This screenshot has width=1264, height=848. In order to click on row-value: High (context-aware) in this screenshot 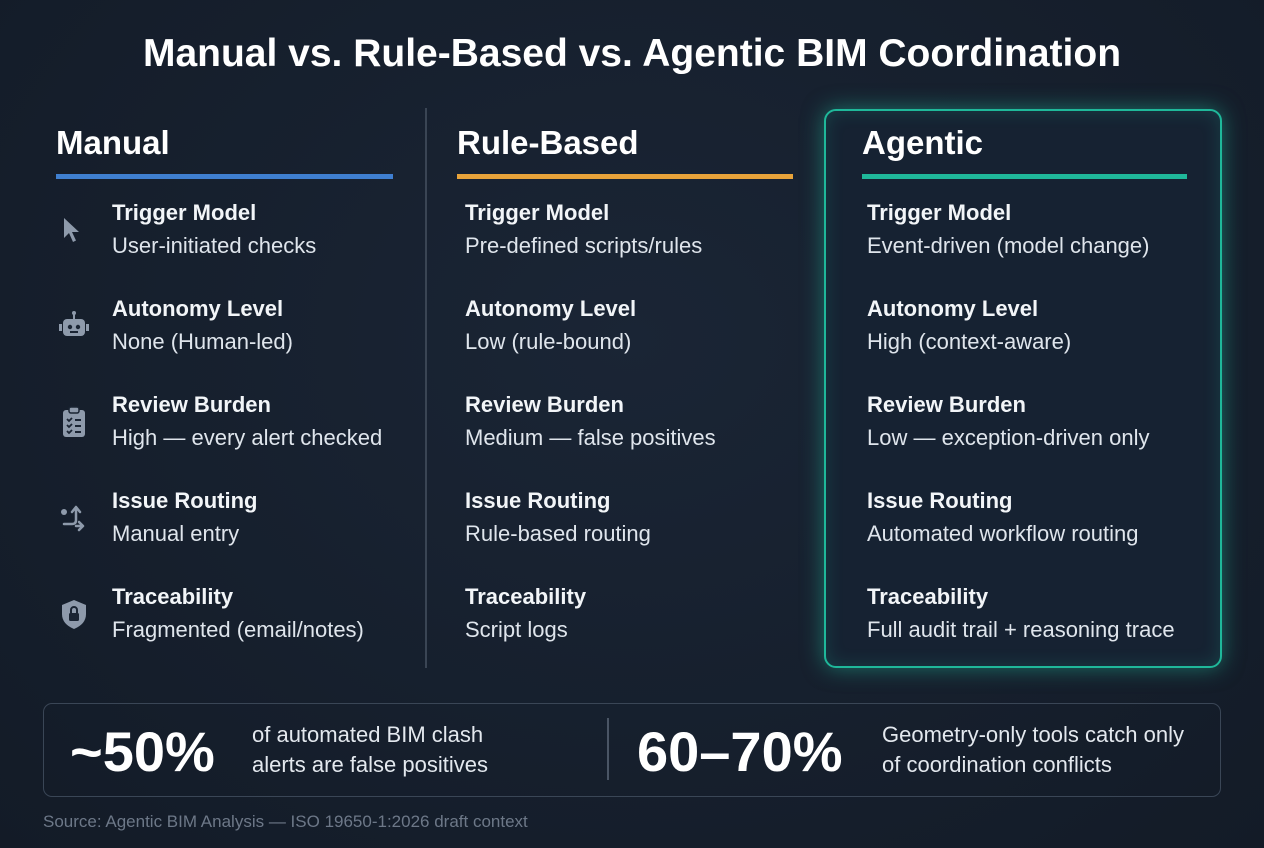, I will do `click(969, 341)`.